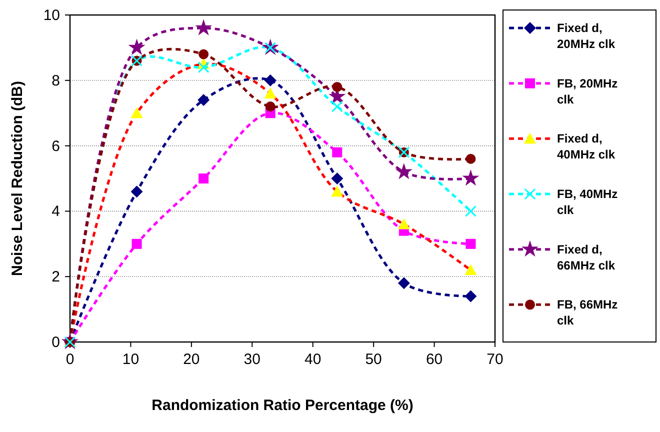  Describe the element at coordinates (191, 359) in the screenshot. I see `x-tick-label: 20` at that location.